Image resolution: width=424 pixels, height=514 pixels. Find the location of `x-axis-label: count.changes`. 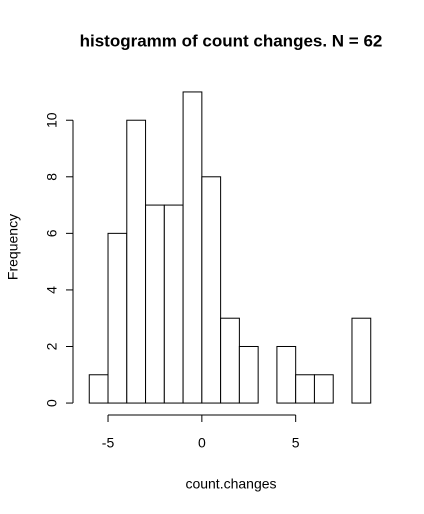

x-axis-label: count.changes is located at coordinates (230, 484).